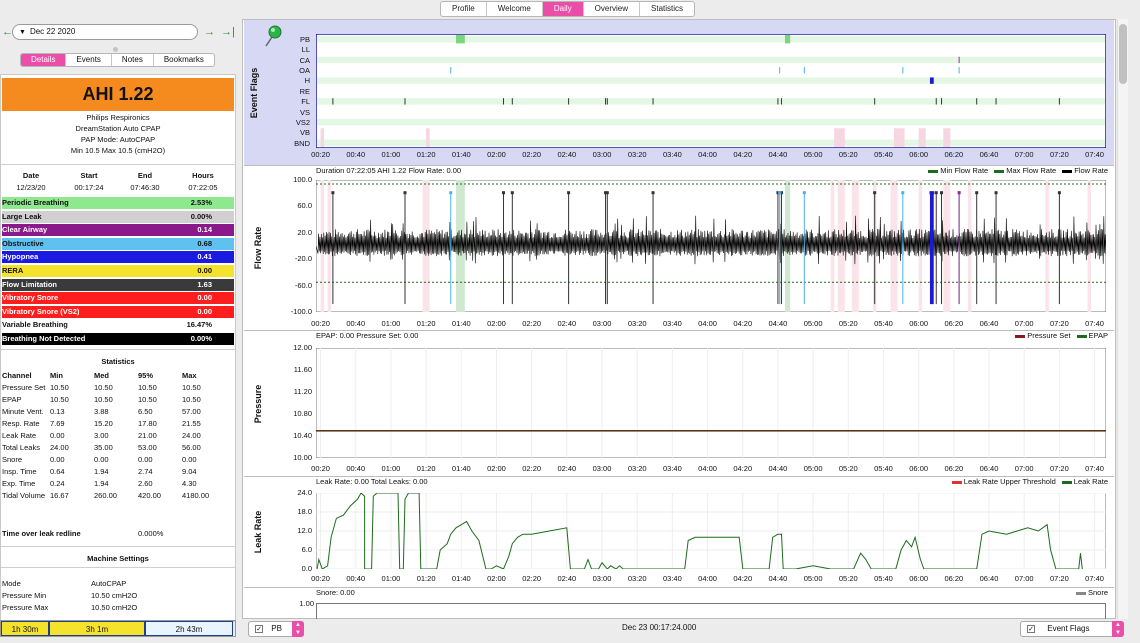  What do you see at coordinates (118, 284) in the screenshot?
I see `index-row: Flow Limitation 1.63` at bounding box center [118, 284].